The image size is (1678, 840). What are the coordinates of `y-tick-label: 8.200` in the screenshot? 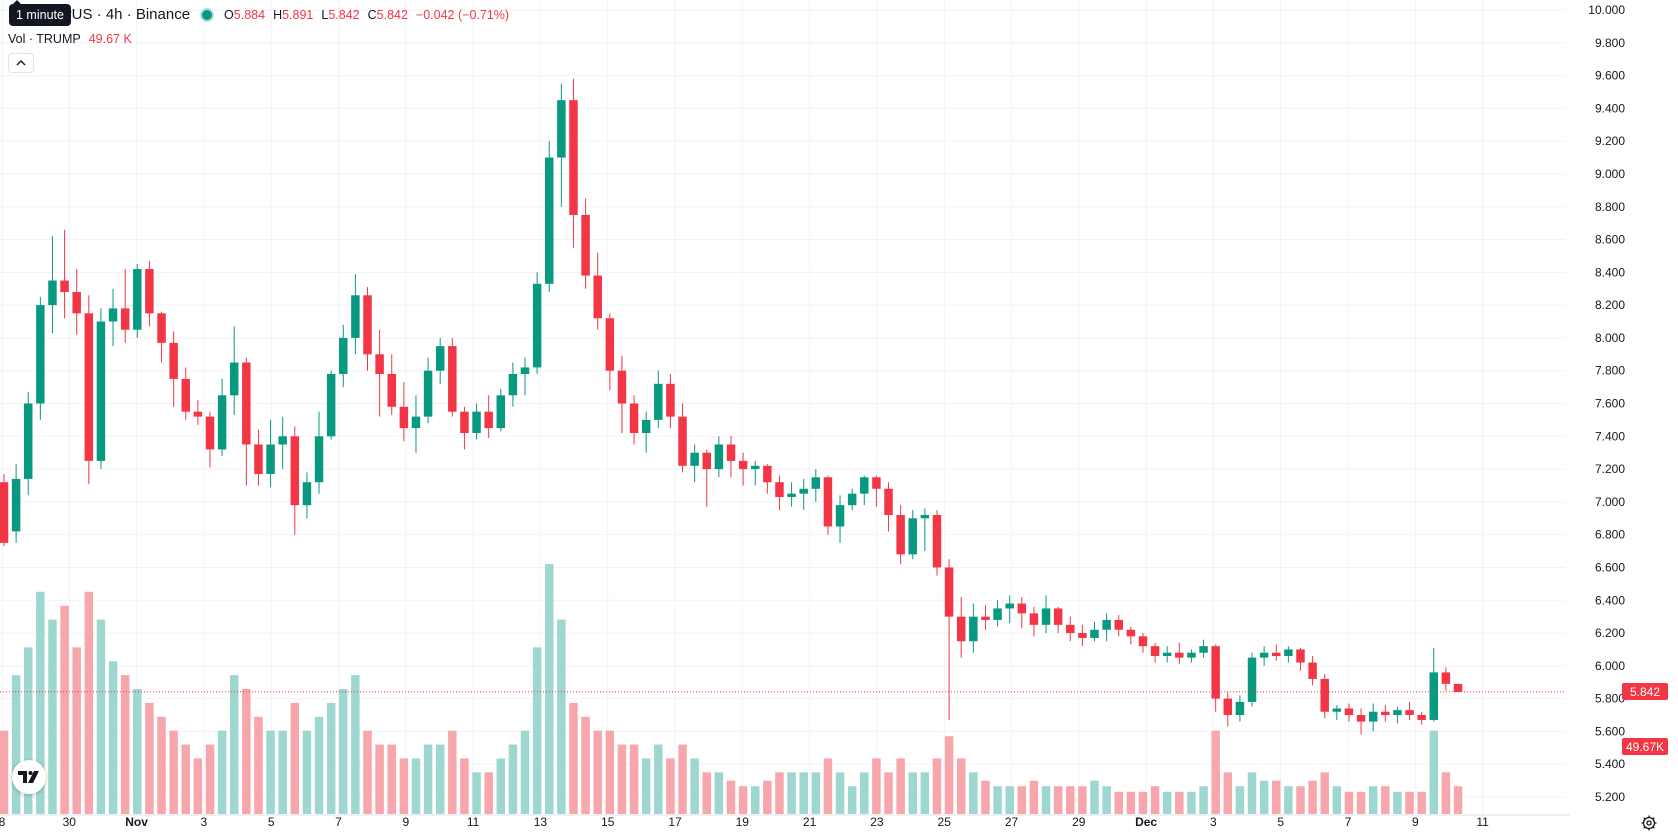 It's located at (1610, 305).